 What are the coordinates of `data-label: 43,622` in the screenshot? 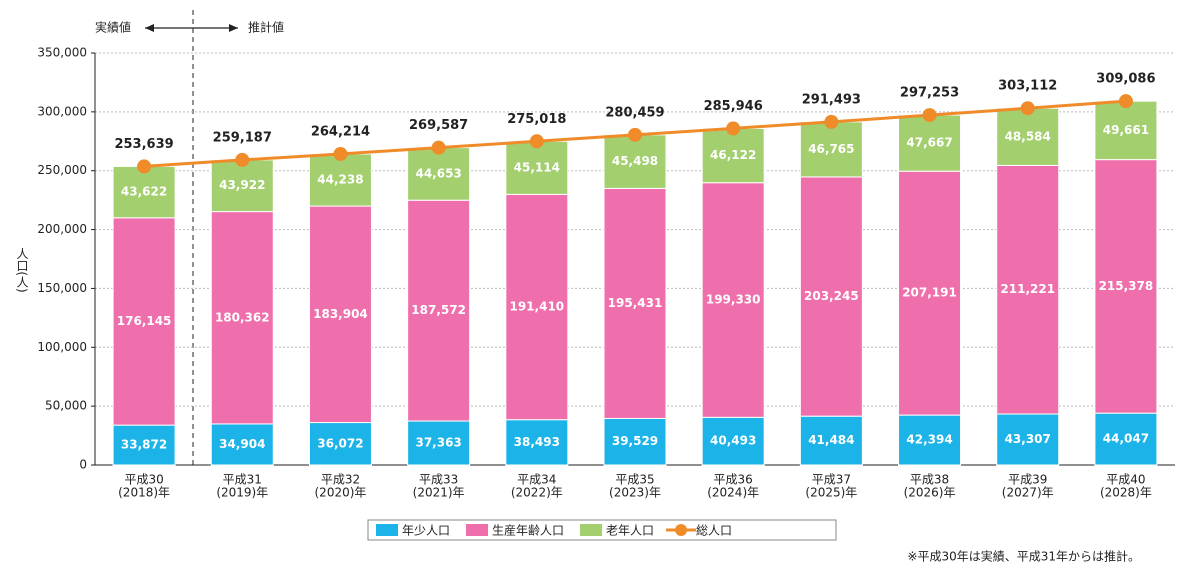 It's located at (144, 192).